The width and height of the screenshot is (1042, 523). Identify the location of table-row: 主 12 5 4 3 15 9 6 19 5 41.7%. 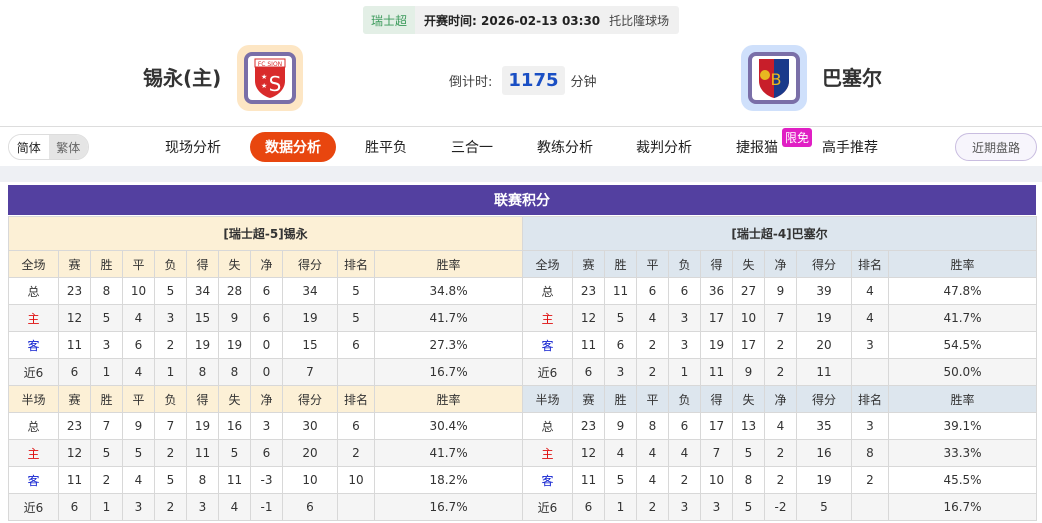
(266, 318).